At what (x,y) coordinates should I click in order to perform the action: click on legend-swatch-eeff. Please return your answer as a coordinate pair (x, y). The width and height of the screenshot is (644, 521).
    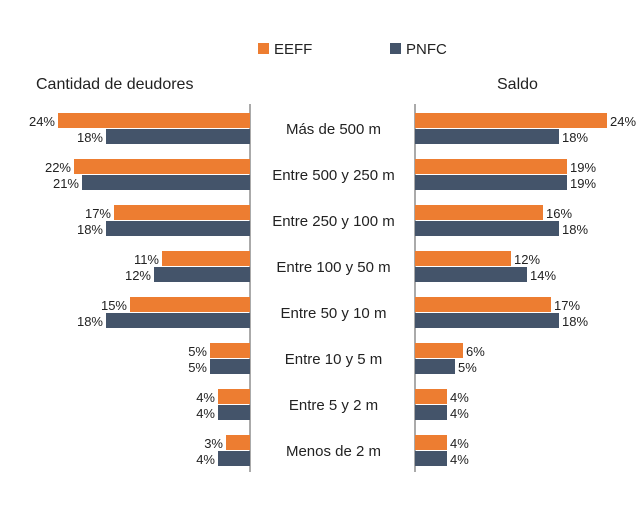
    Looking at the image, I should click on (263, 48).